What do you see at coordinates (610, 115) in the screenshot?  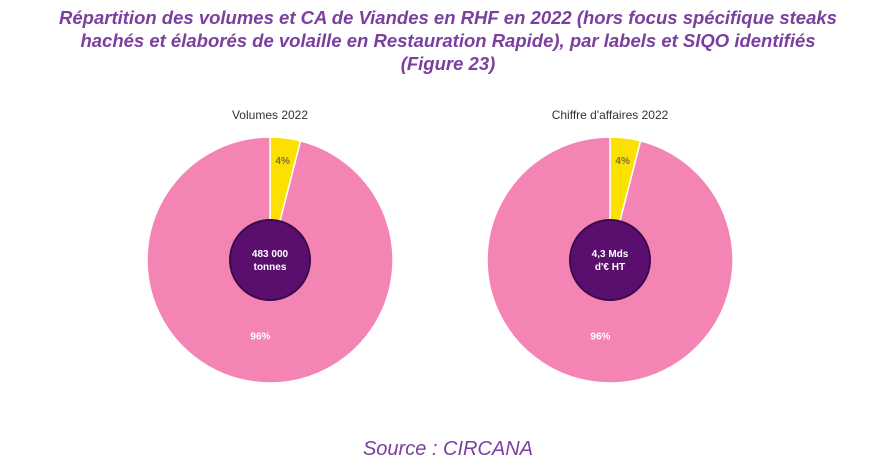 I see `pie-title: Chiffre d'affaires 2022` at bounding box center [610, 115].